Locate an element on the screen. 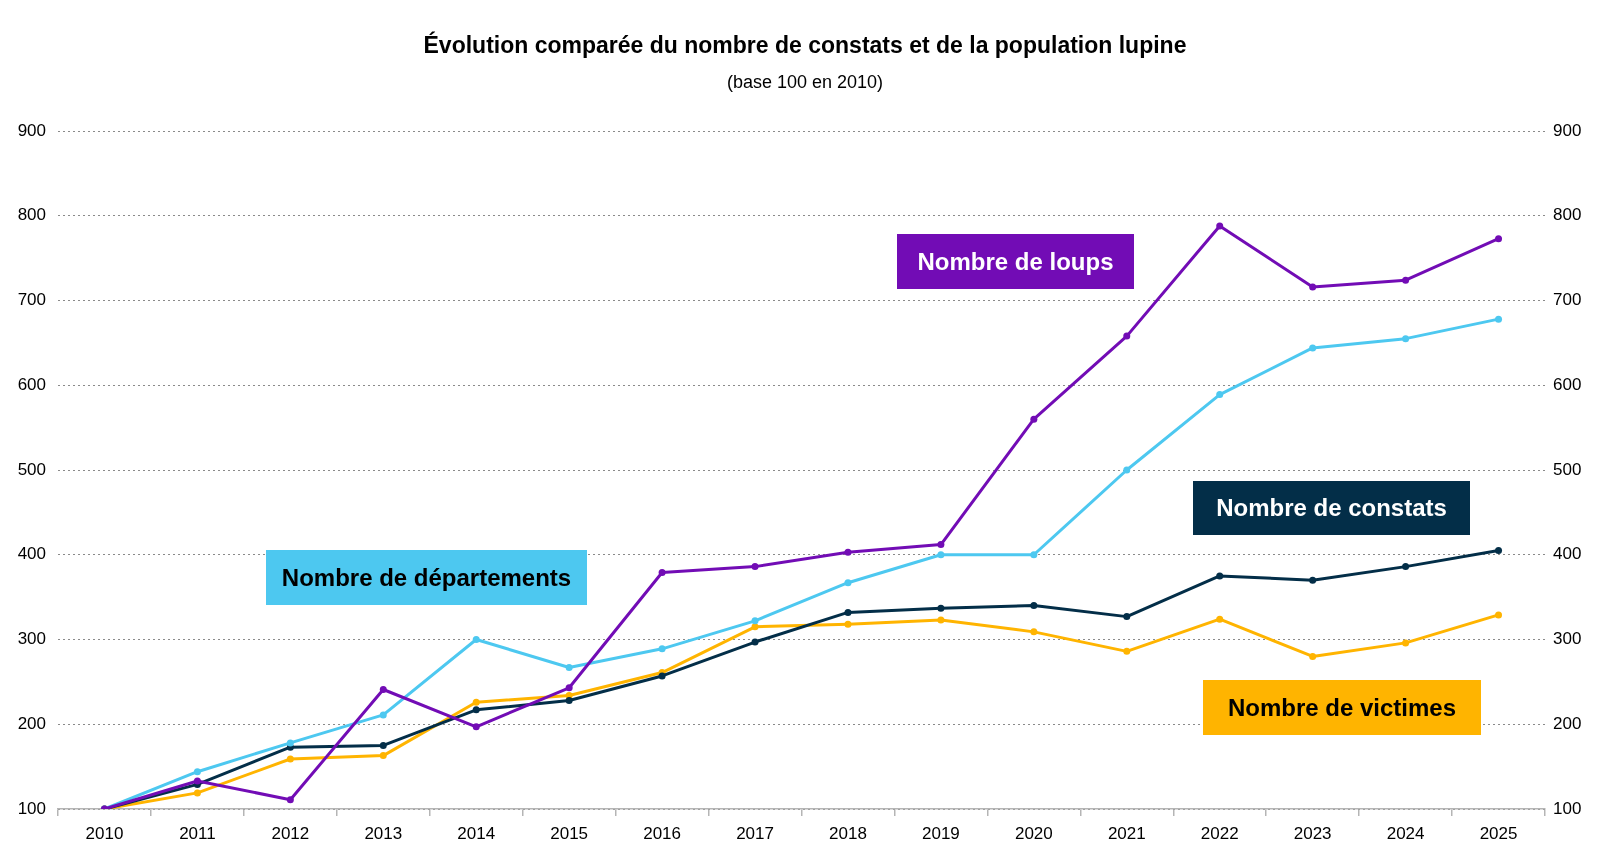  y-tick-label: 300 is located at coordinates (31, 639).